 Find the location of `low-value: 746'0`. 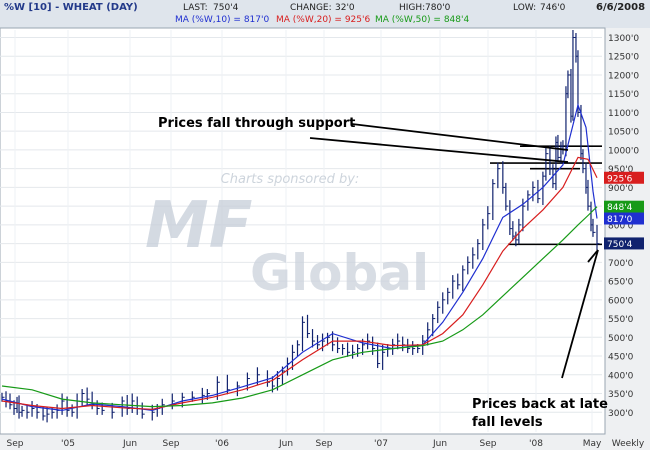

low-value: 746'0 is located at coordinates (553, 8).